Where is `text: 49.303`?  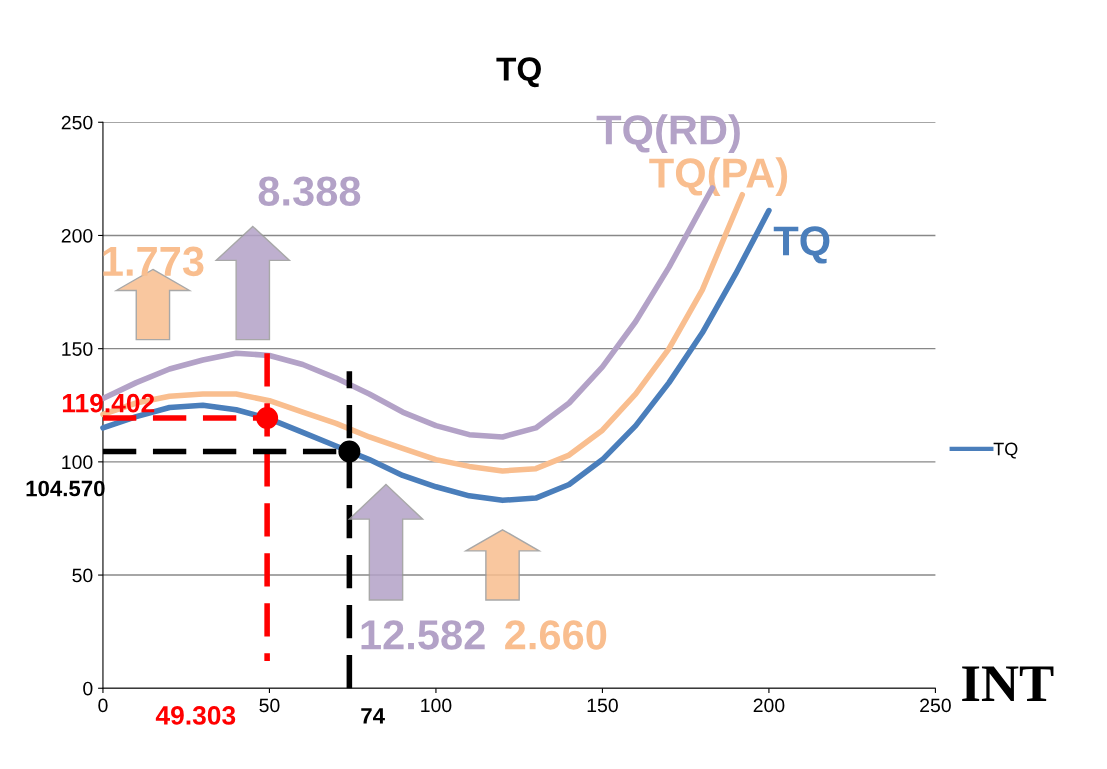 text: 49.303 is located at coordinates (195, 715).